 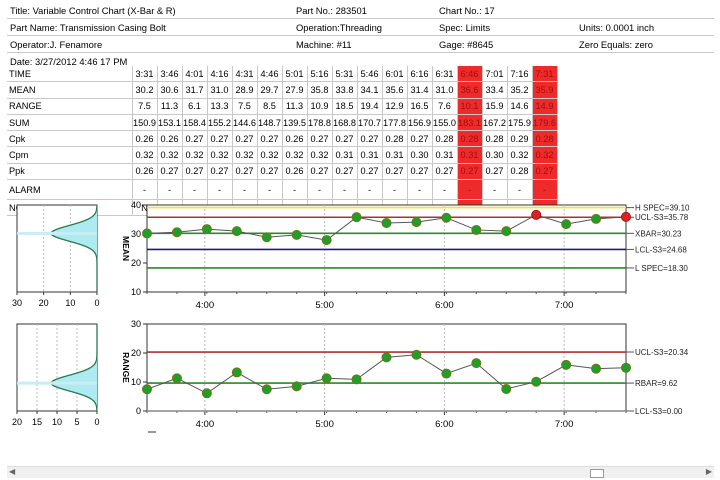 What do you see at coordinates (339, 27) in the screenshot?
I see `operation-field: Operation:Threading` at bounding box center [339, 27].